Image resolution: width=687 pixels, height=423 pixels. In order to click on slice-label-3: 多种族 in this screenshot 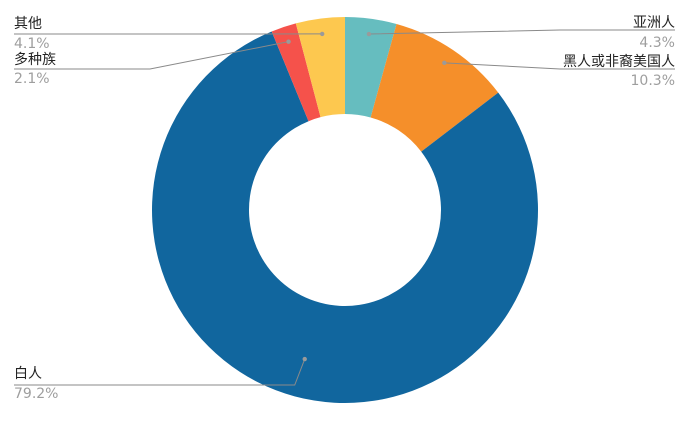, I will do `click(35, 59)`.